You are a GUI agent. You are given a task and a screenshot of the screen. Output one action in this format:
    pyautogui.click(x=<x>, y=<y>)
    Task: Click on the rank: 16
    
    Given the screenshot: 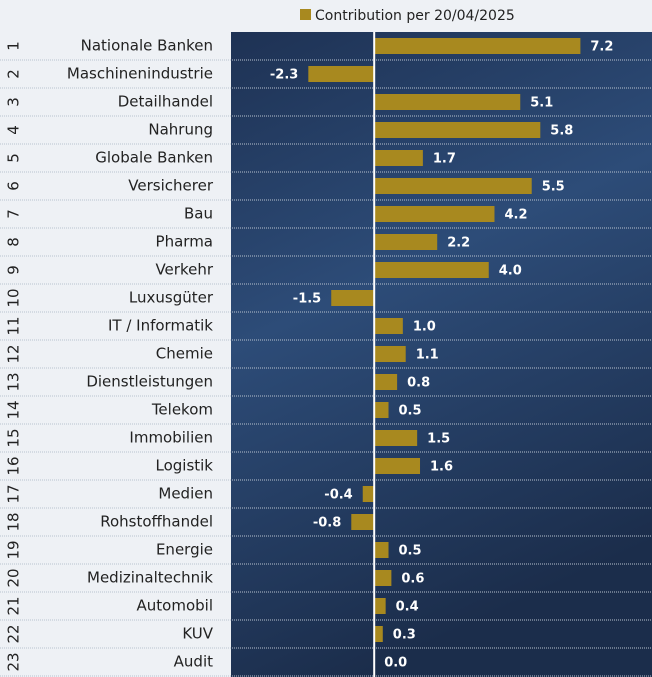 What is the action you would take?
    pyautogui.click(x=14, y=465)
    